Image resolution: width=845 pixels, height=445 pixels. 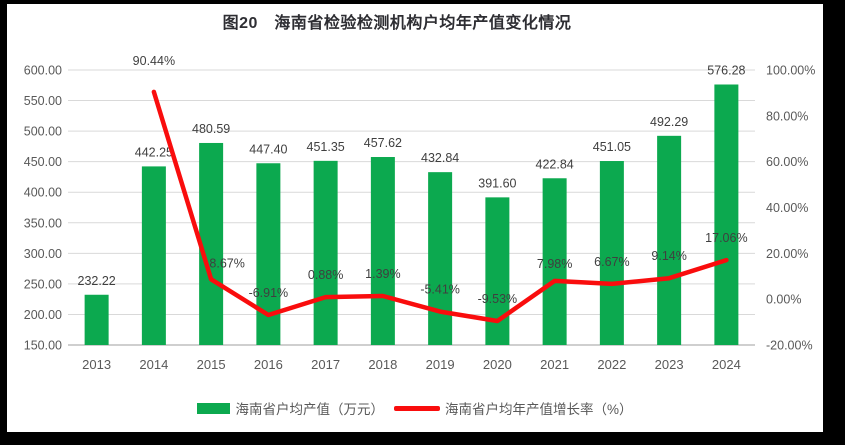 What do you see at coordinates (325, 252) in the screenshot?
I see `bar-2017` at bounding box center [325, 252].